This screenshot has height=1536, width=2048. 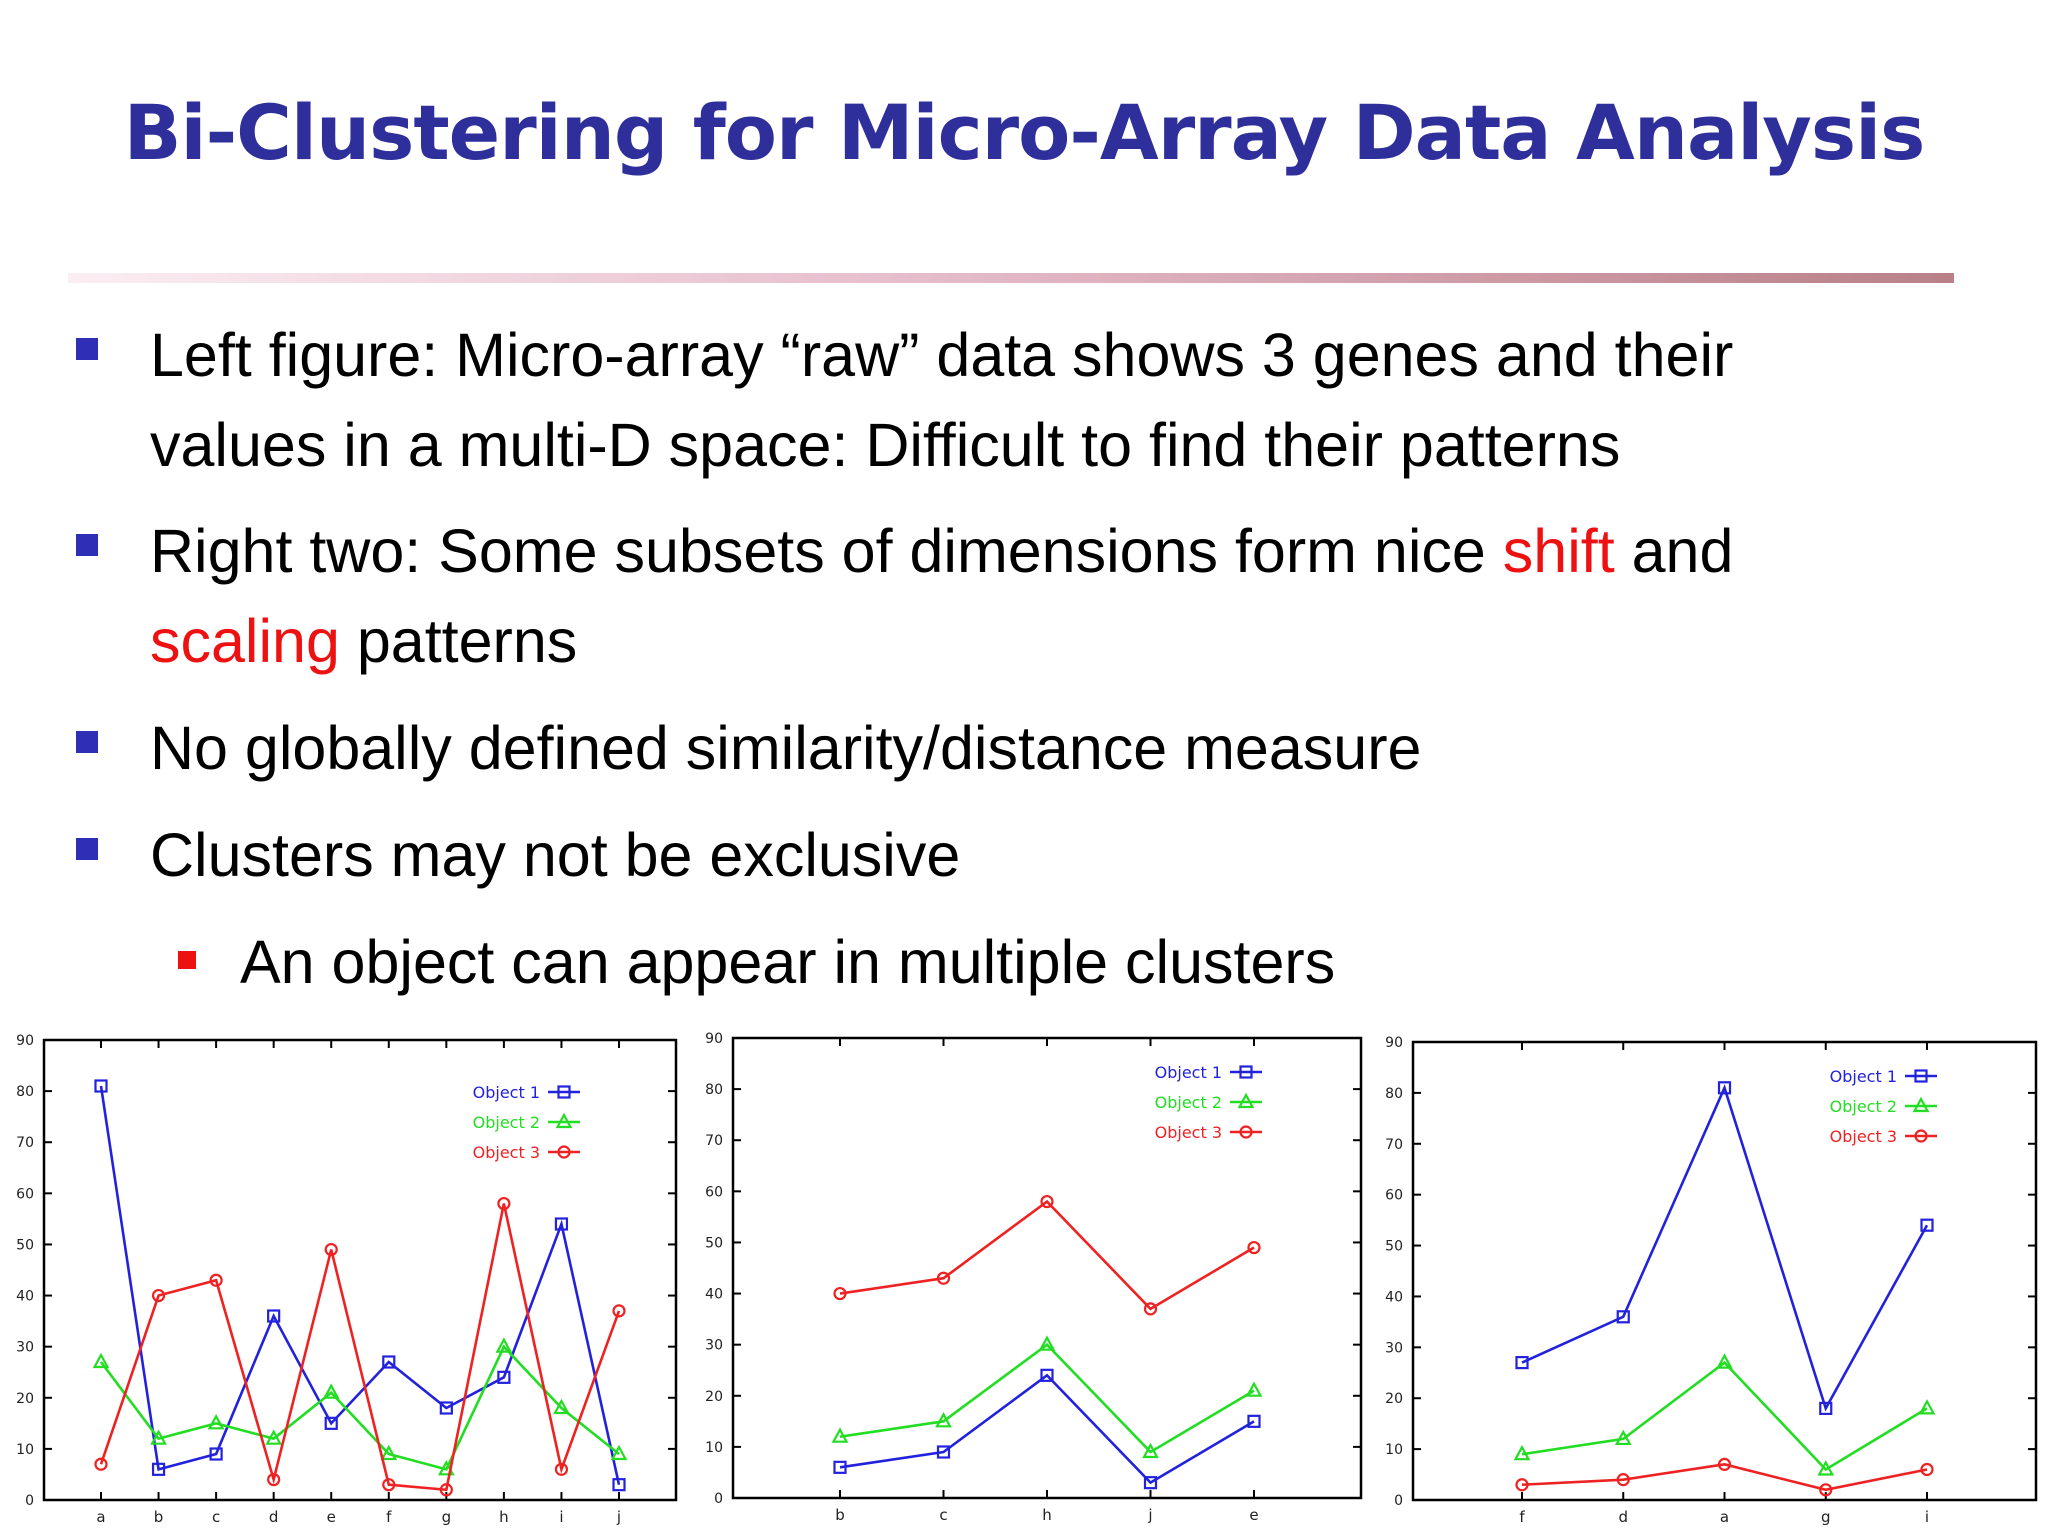 What do you see at coordinates (941, 641) in the screenshot?
I see `bullet-line: scaling patterns` at bounding box center [941, 641].